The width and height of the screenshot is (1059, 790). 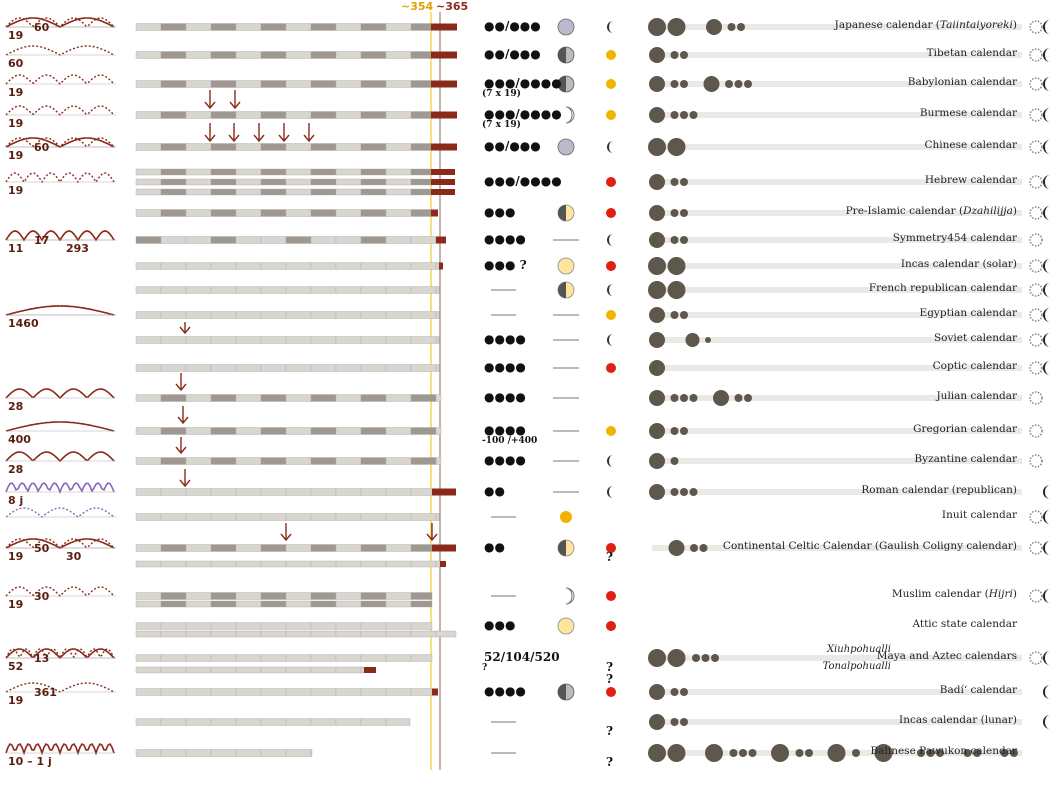 What do you see at coordinates (738, 84) in the screenshot?
I see `row-3-bubbles-bubble` at bounding box center [738, 84].